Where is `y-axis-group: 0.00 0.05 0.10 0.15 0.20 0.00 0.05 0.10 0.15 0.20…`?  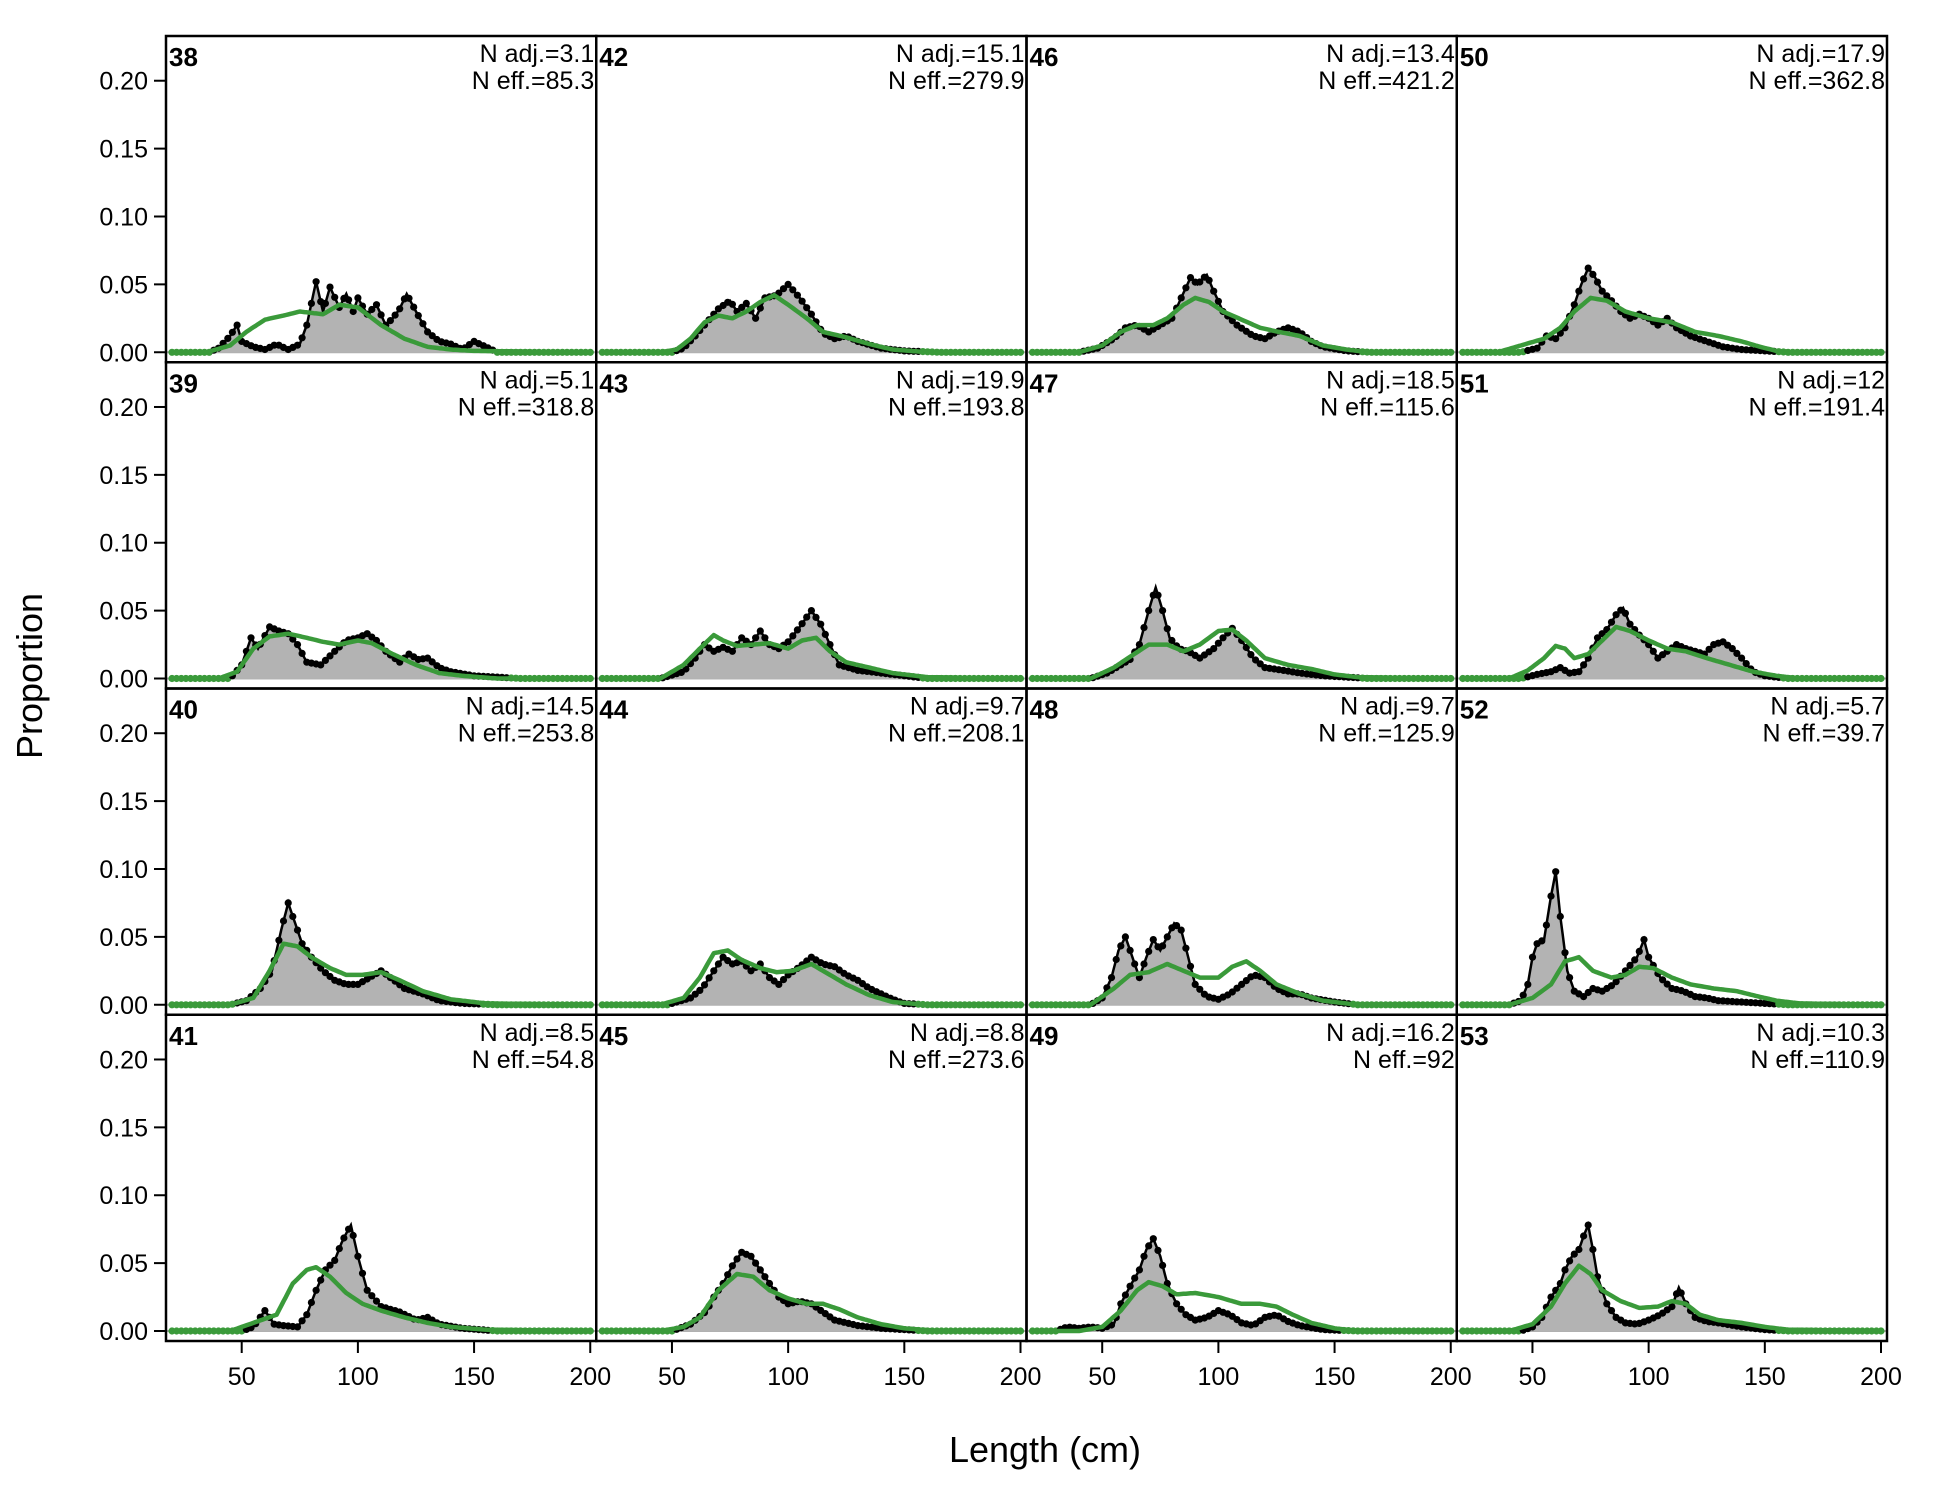 y-axis-group: 0.00 0.05 0.10 0.15 0.20 0.00 0.05 0.10 0.15 0.20… is located at coordinates (132, 707).